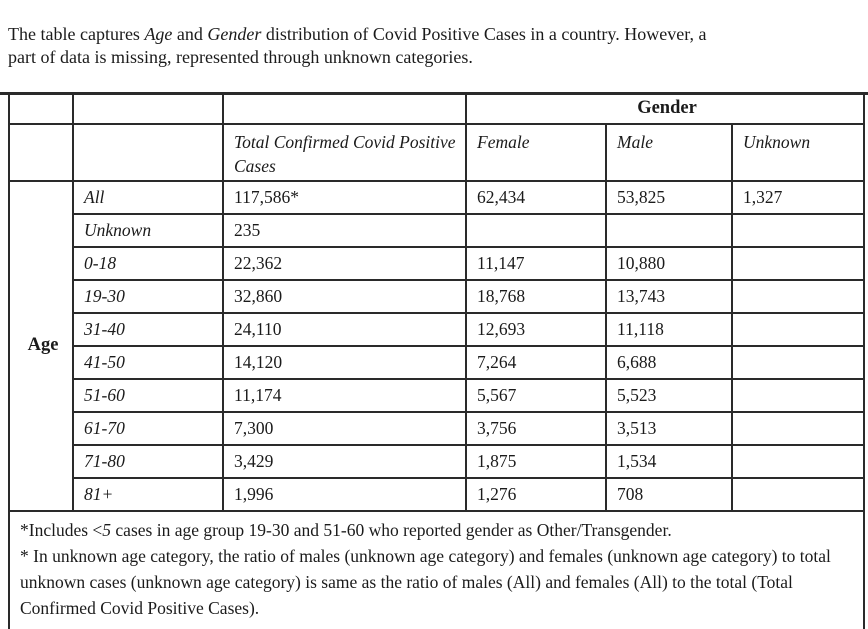  I want to click on table-row-71-80: 71-80 3,429 1,875 1,534, so click(437, 461).